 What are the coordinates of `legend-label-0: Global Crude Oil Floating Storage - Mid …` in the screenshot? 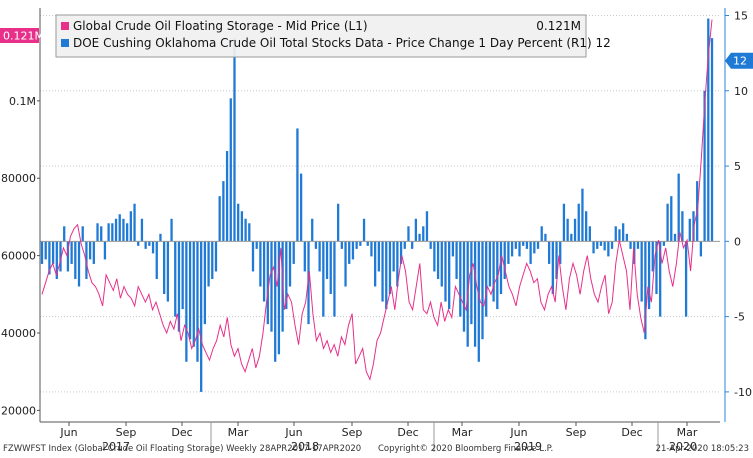 It's located at (220, 26).